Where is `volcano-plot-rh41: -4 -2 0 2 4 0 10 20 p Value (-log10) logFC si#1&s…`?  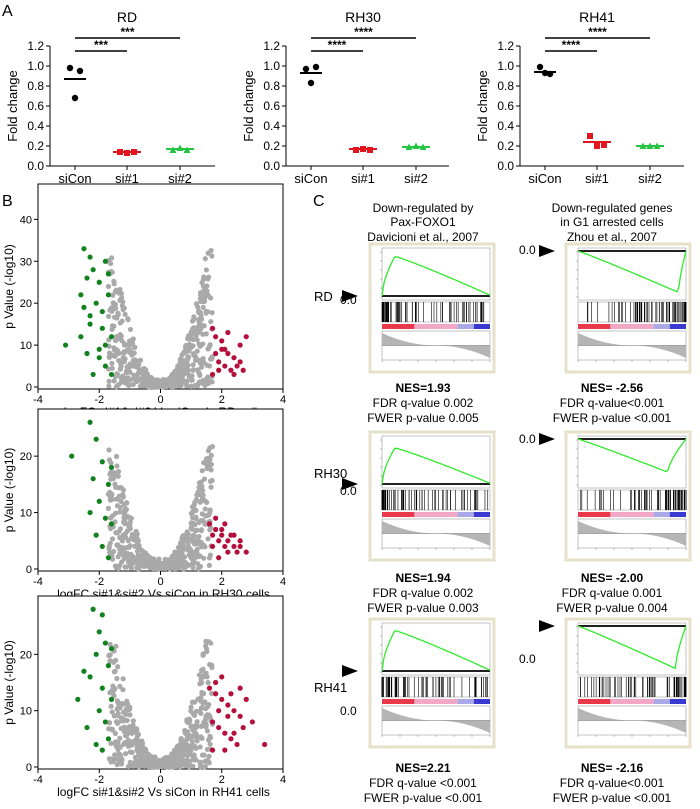
volcano-plot-rh41: -4 -2 0 2 4 0 10 20 p Value (-log10) logFC si#1&s… is located at coordinates (144, 697).